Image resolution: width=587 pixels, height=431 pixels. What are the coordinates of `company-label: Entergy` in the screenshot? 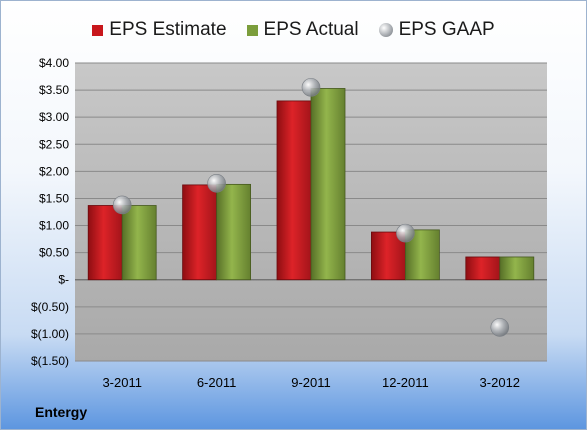 It's located at (61, 412).